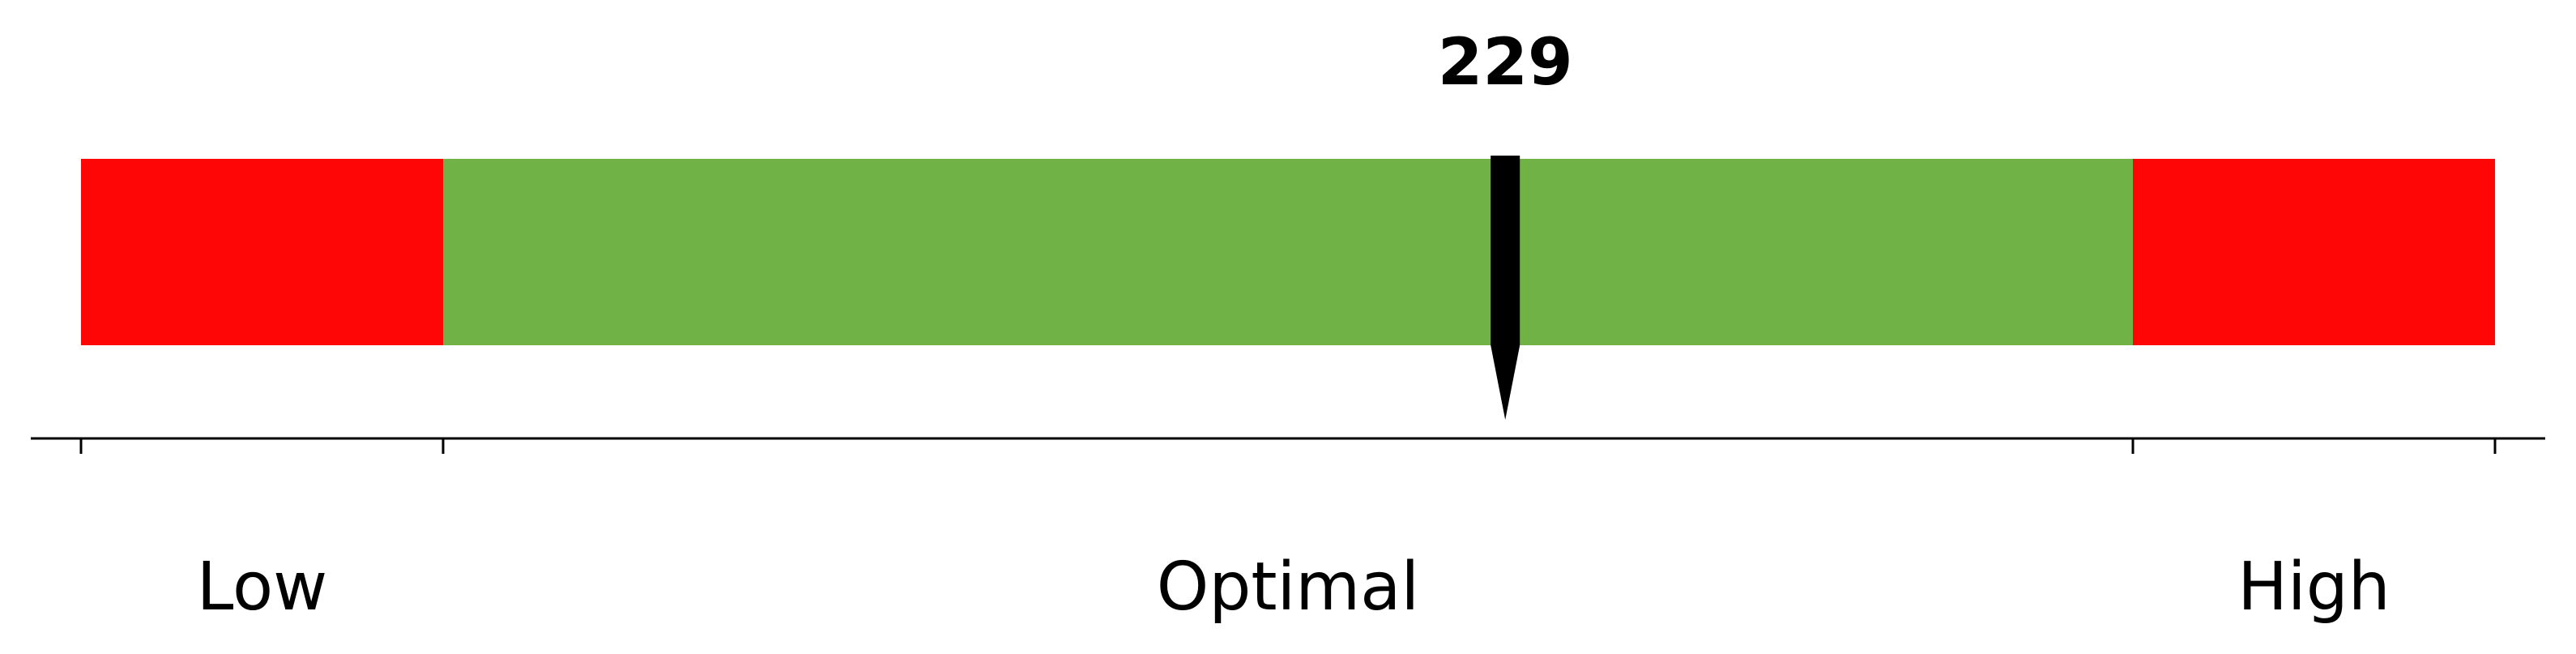 The width and height of the screenshot is (2576, 654). Describe the element at coordinates (1506, 250) in the screenshot. I see `marker-body` at that location.